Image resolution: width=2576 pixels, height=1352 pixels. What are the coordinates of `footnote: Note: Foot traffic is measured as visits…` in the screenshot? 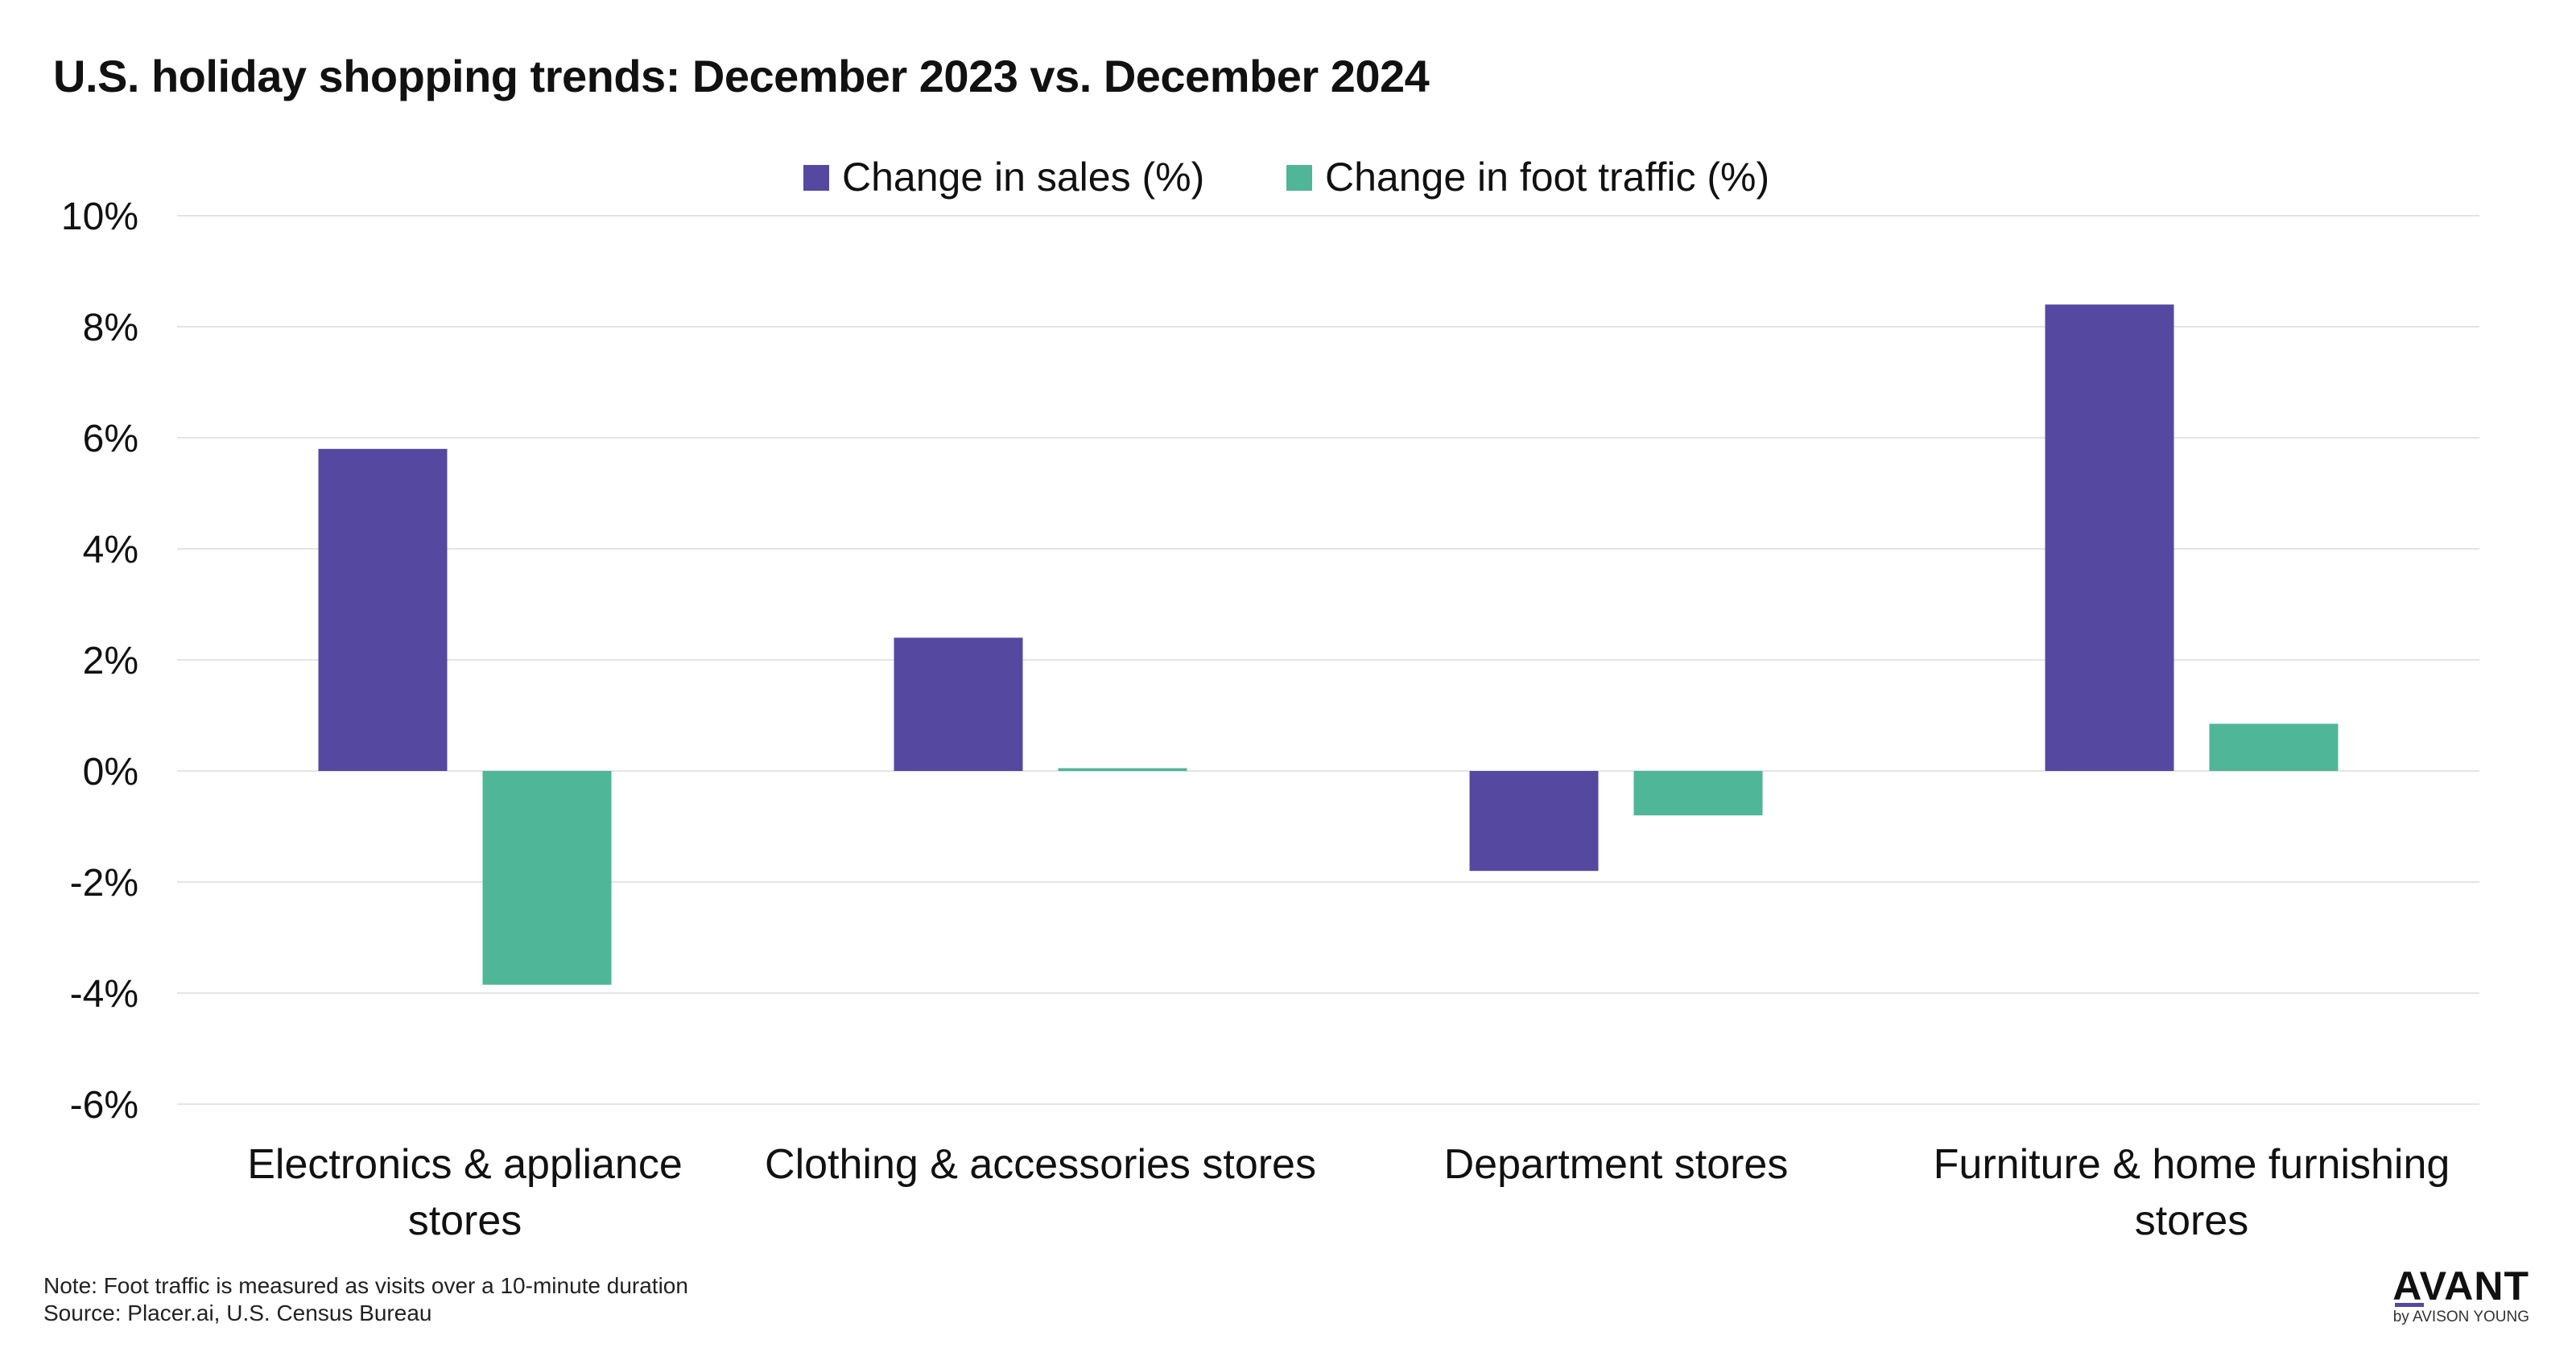 It's located at (365, 1285).